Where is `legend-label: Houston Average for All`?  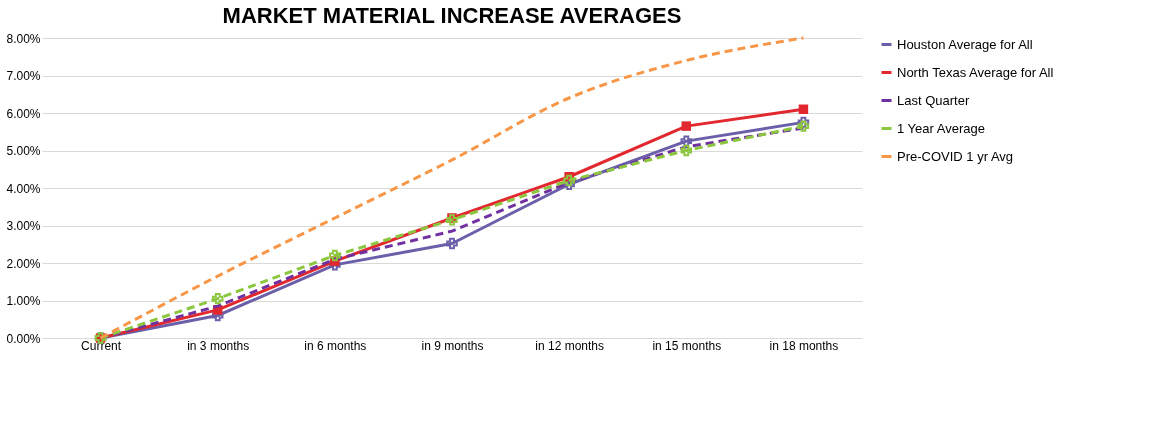
legend-label: Houston Average for All is located at coordinates (965, 44).